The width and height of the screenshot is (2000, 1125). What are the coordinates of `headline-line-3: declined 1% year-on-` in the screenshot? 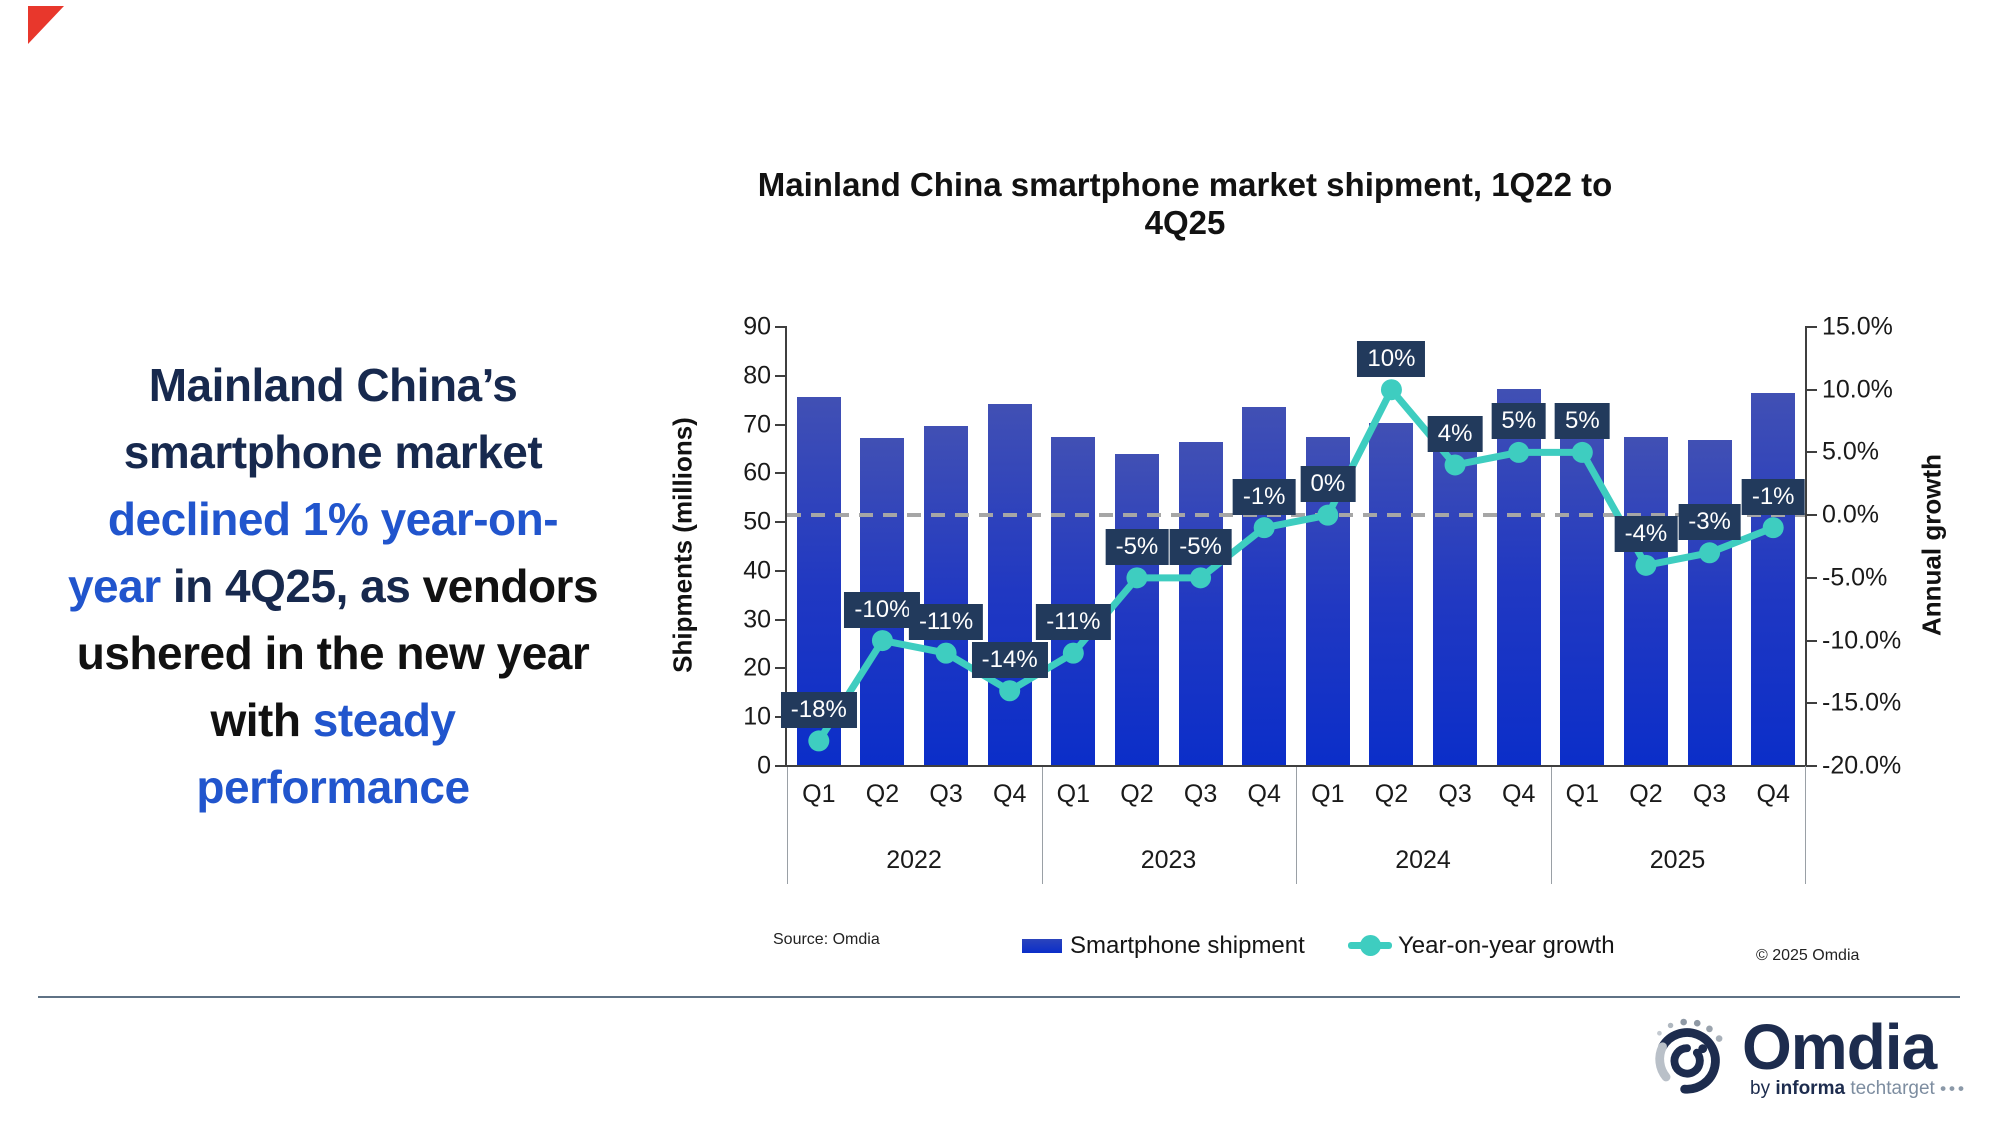 It's located at (333, 519).